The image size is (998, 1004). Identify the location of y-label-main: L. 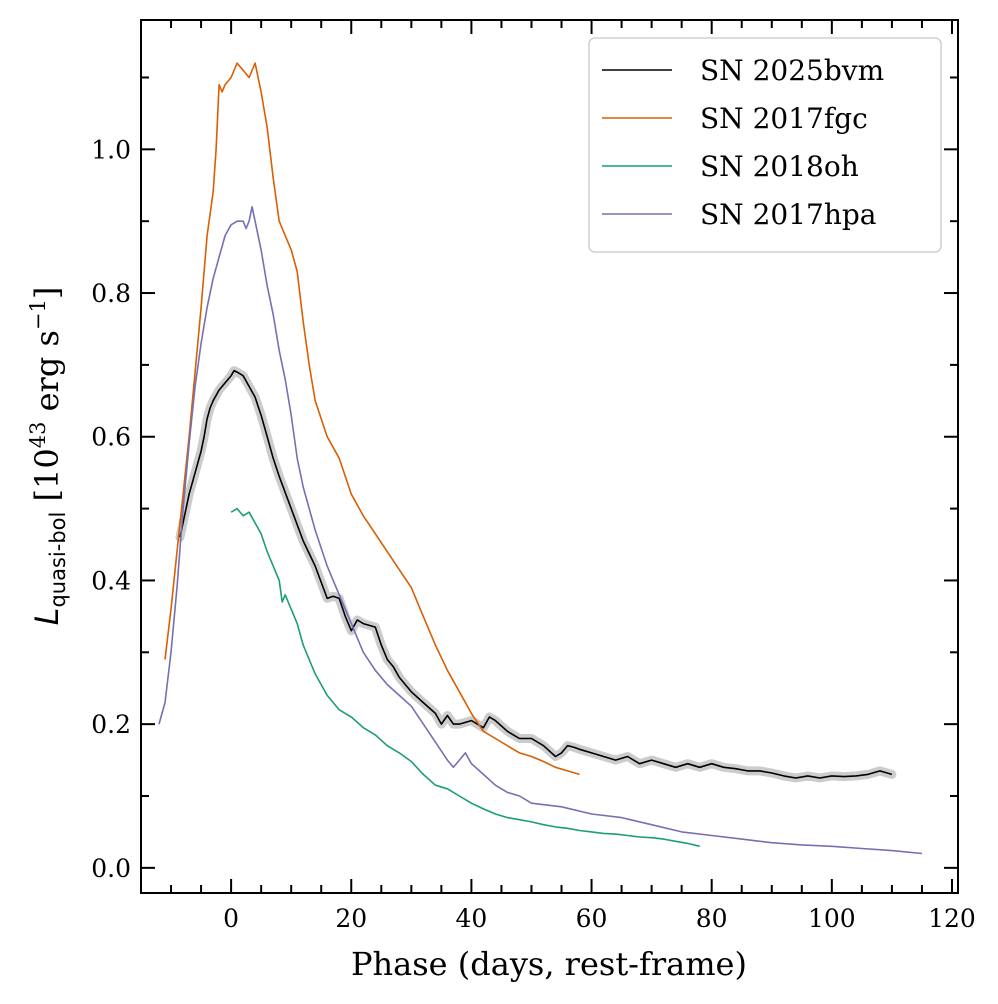
(47, 617).